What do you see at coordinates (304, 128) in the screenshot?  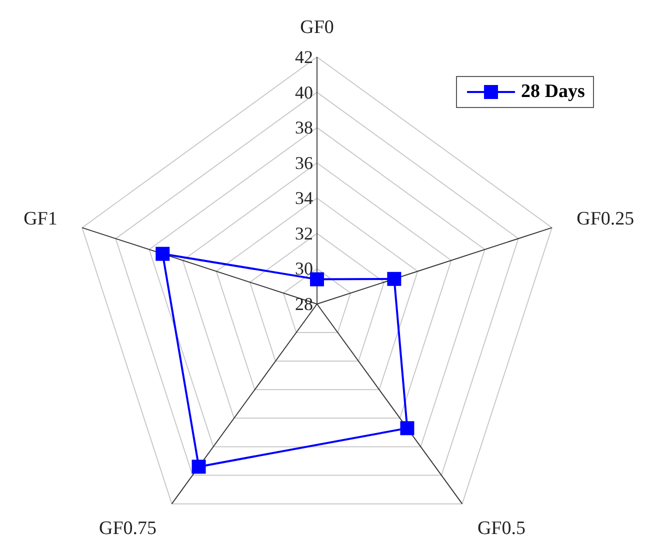 I see `y-tick-label: 38` at bounding box center [304, 128].